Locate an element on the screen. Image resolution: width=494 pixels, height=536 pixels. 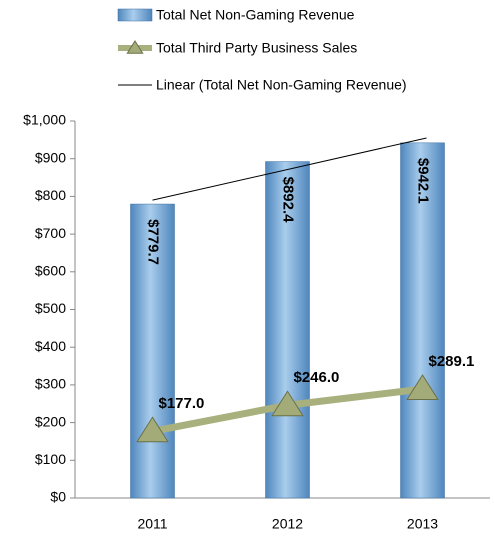
line-value-label: $246.0 is located at coordinates (317, 377).